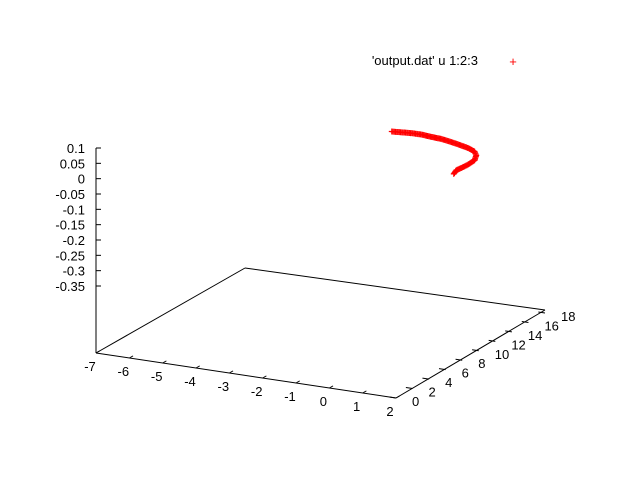 This screenshot has height=480, width=640. What do you see at coordinates (70, 286) in the screenshot?
I see `z-tick-label: -0.35` at bounding box center [70, 286].